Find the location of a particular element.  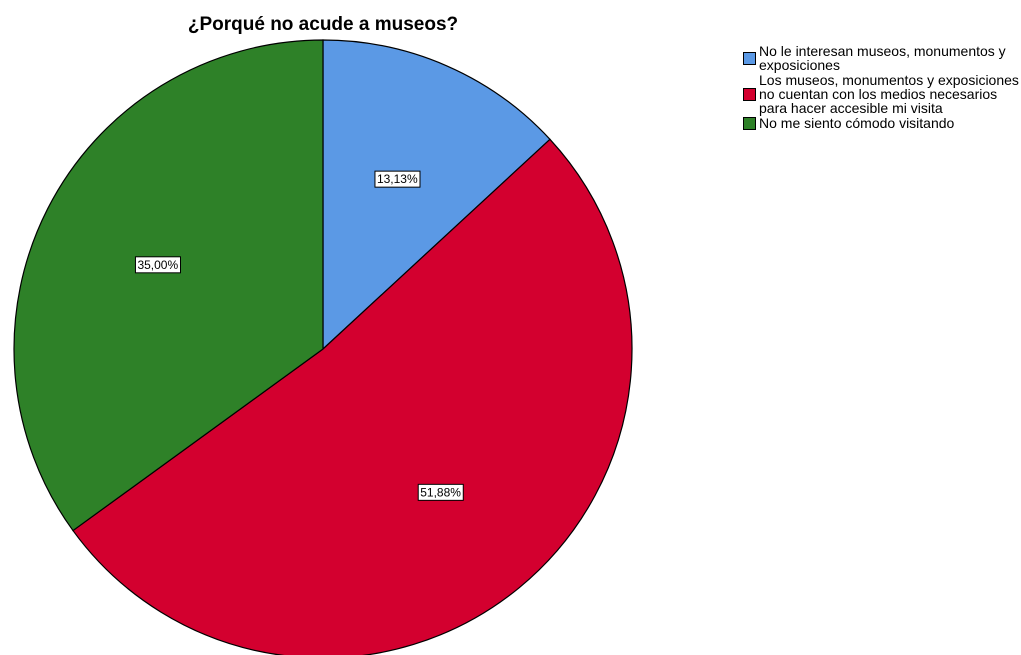

slice-label-text: 13,13% is located at coordinates (397, 179).